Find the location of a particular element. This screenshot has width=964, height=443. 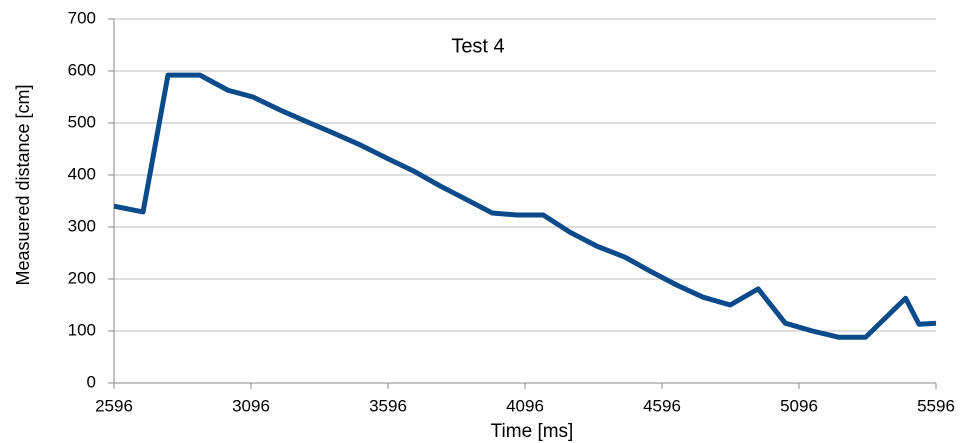

y-tick-label: 500 is located at coordinates (82, 121).